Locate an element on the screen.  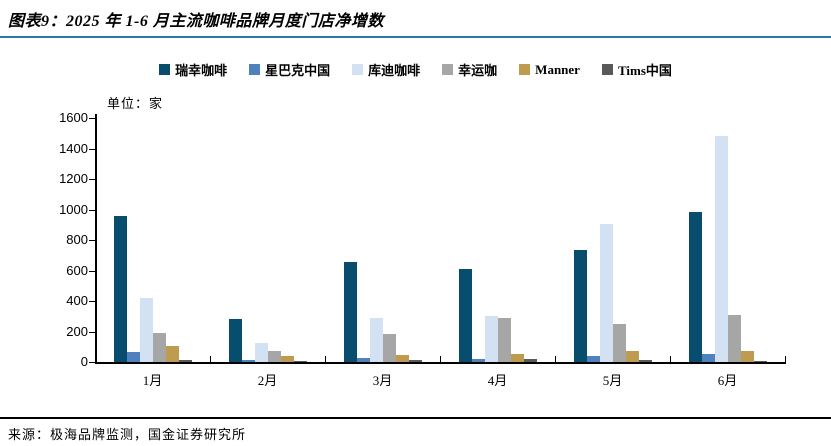
bar-group-3月 is located at coordinates (382, 240).